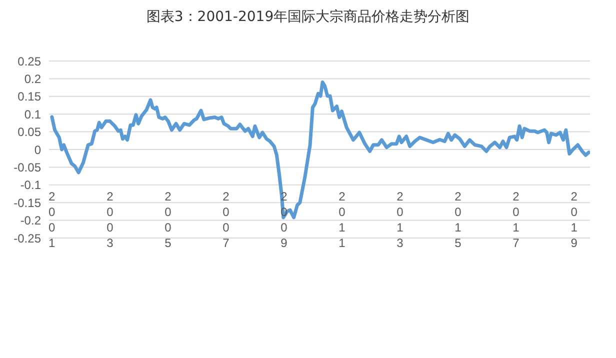  What do you see at coordinates (33, 79) in the screenshot?
I see `y-tick-label: 0.2` at bounding box center [33, 79].